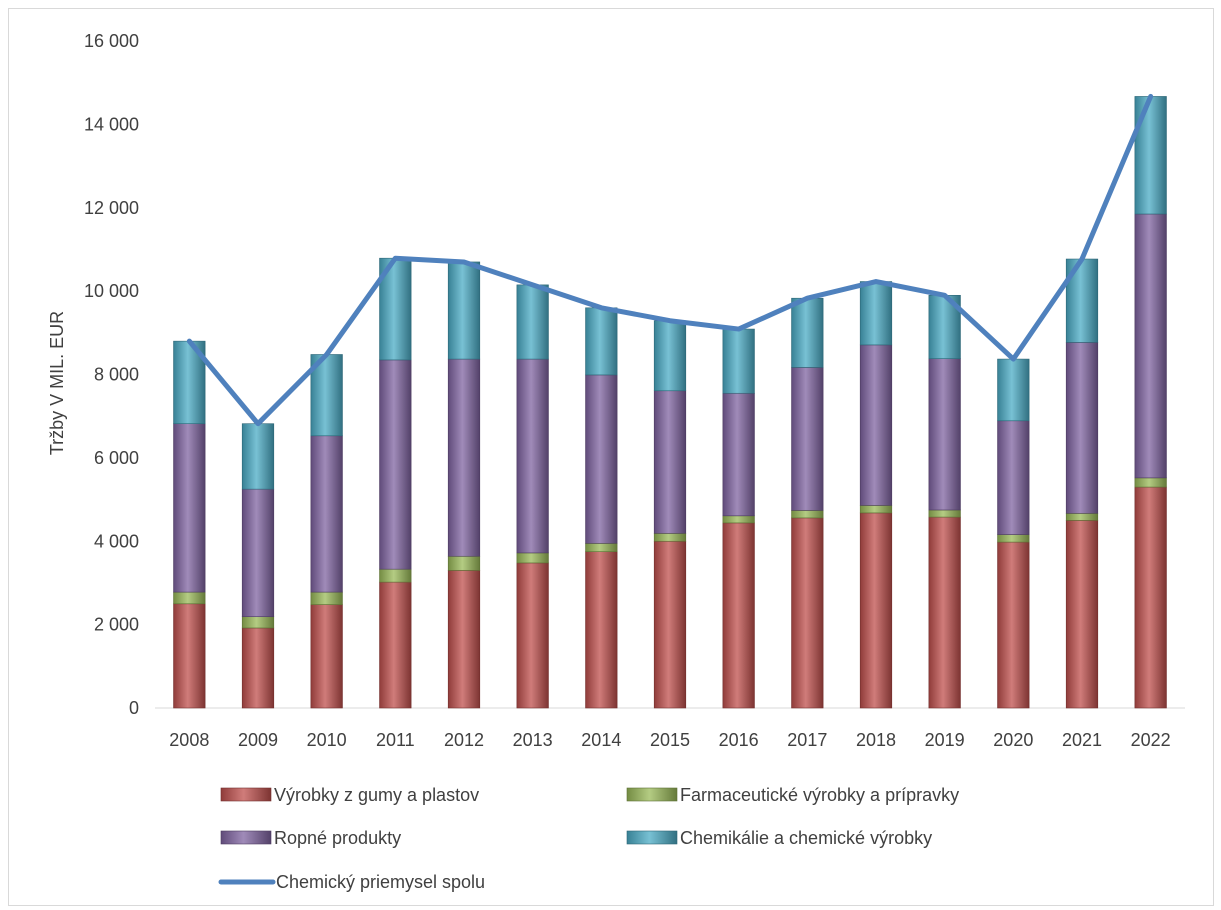 Image resolution: width=1221 pixels, height=910 pixels. Describe the element at coordinates (189, 740) in the screenshot. I see `x-tick-label: 2008` at that location.